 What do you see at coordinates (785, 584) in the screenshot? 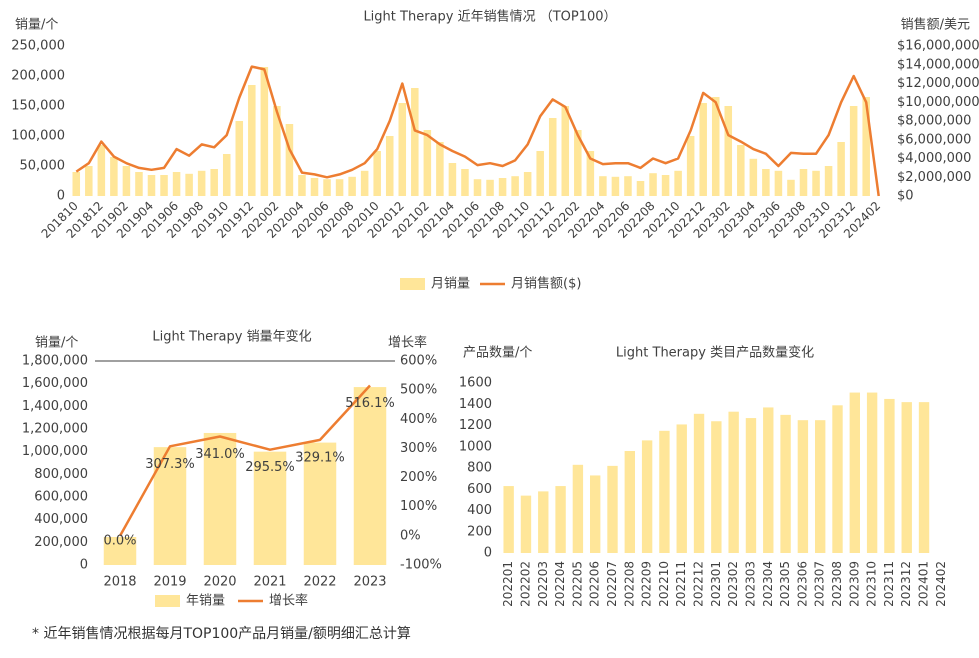
I see `x-tick-label: 202305` at bounding box center [785, 584].